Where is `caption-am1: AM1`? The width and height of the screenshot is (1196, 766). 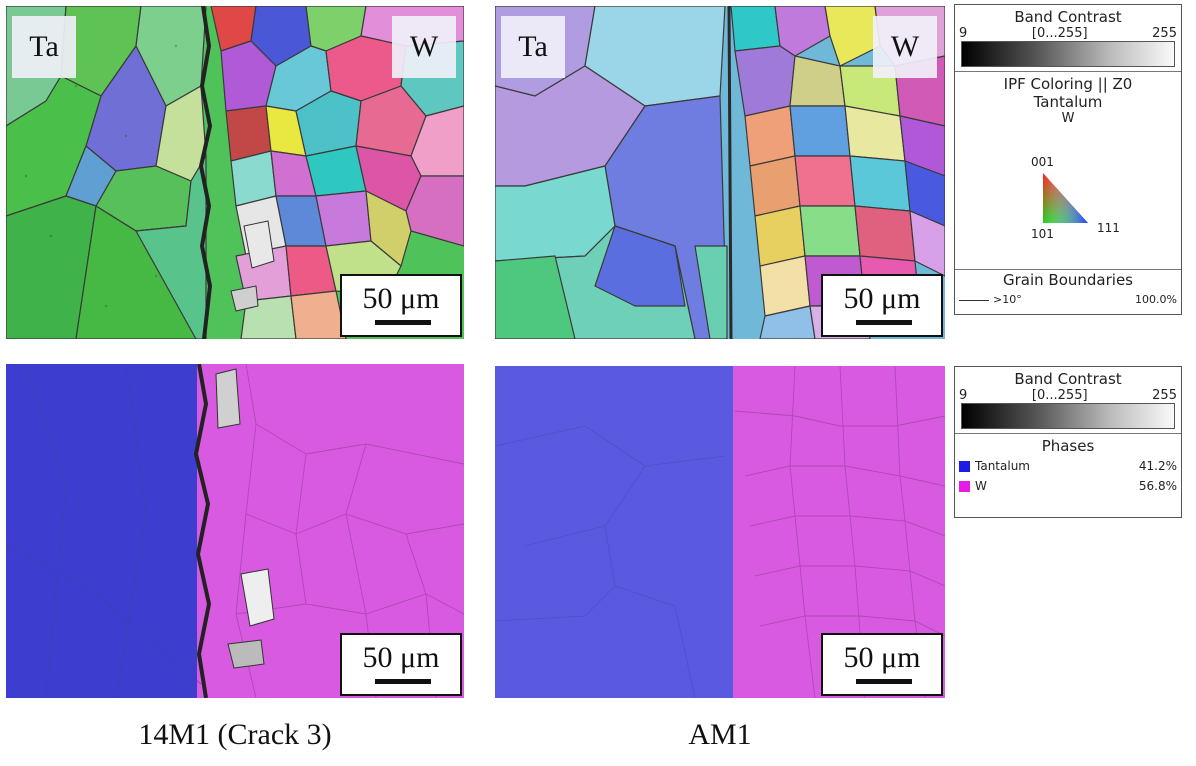
caption-am1: AM1 is located at coordinates (720, 734).